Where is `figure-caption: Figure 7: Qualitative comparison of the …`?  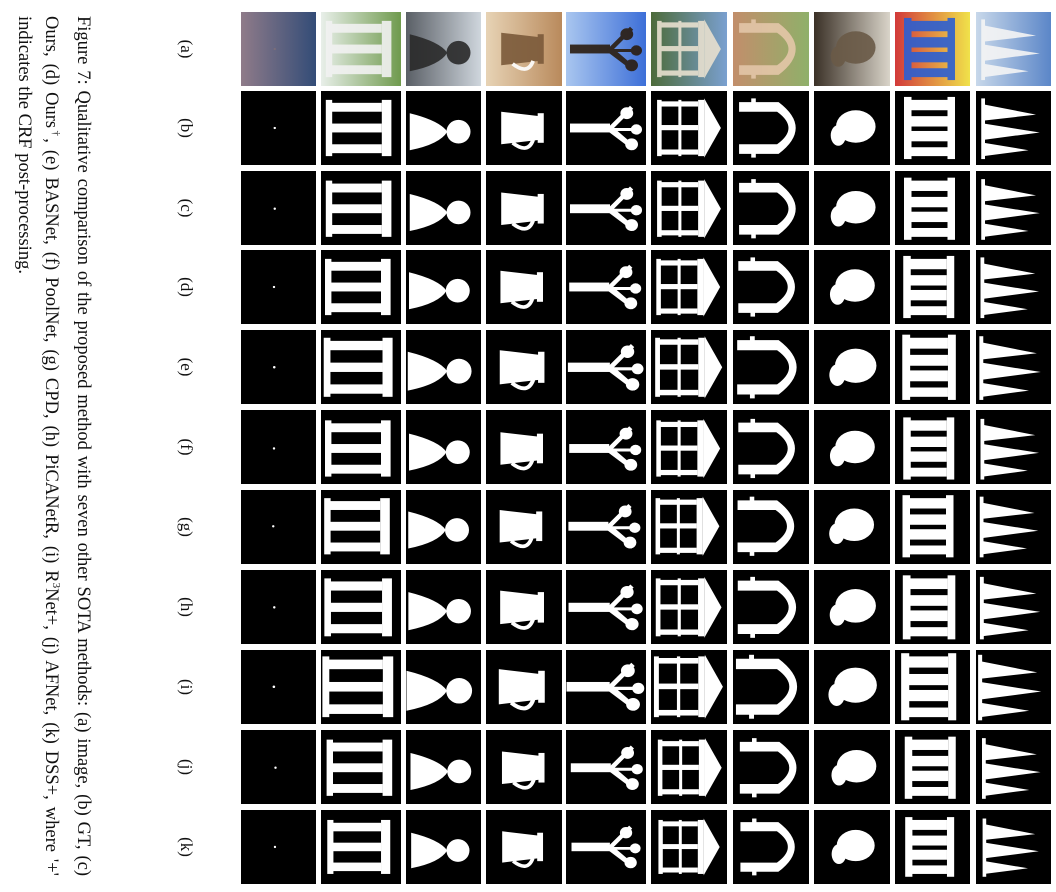 figure-caption: Figure 7: Qualitative comparison of the … is located at coordinates (53, 446).